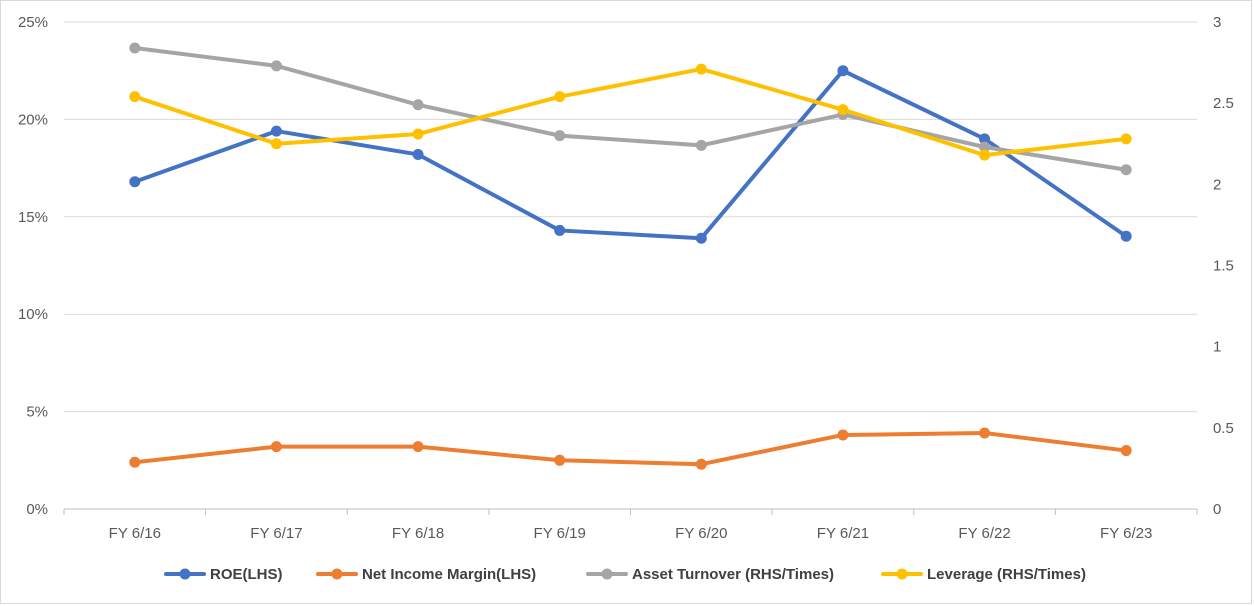  What do you see at coordinates (733, 574) in the screenshot?
I see `legend-label: Asset Turnover (RHS/Times)` at bounding box center [733, 574].